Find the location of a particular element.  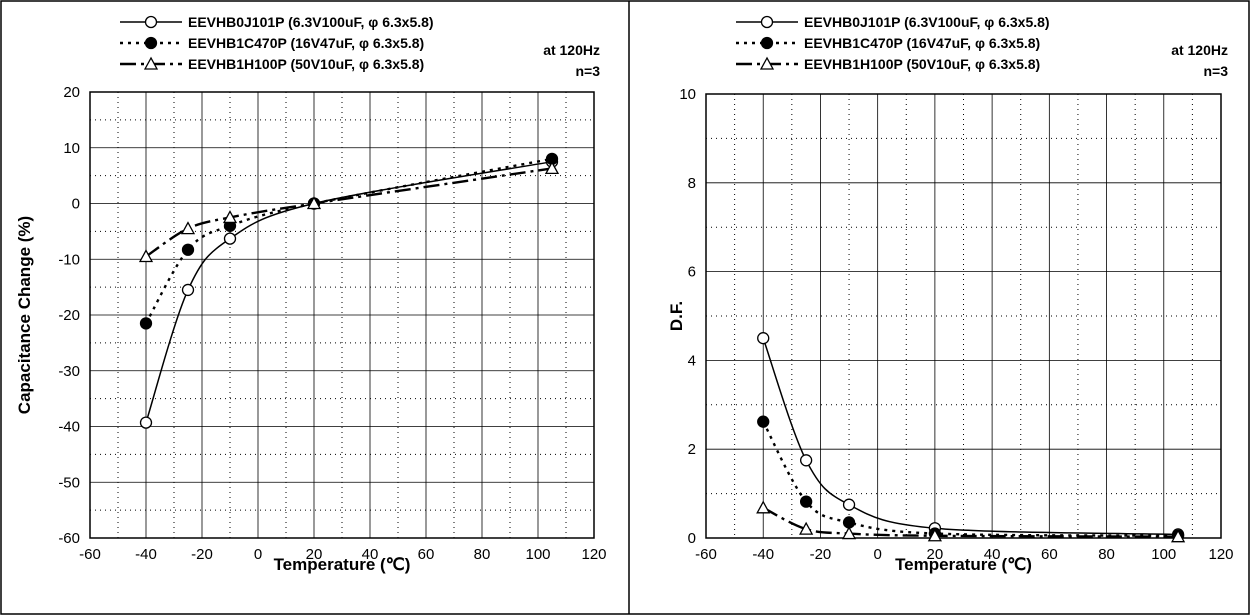

series-3: EEVHB1H100P (50V10uF, φ 6.3x5.8) is located at coordinates (340, 159).